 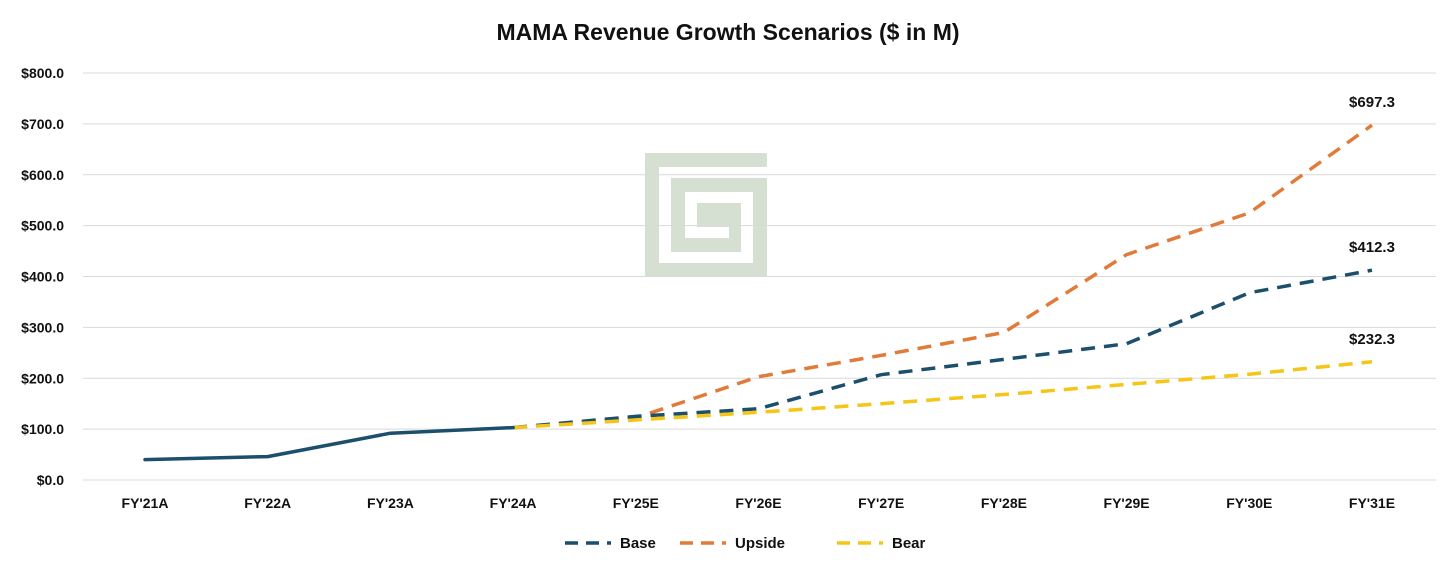 What do you see at coordinates (50, 480) in the screenshot?
I see `y-tick-label: $0.0` at bounding box center [50, 480].